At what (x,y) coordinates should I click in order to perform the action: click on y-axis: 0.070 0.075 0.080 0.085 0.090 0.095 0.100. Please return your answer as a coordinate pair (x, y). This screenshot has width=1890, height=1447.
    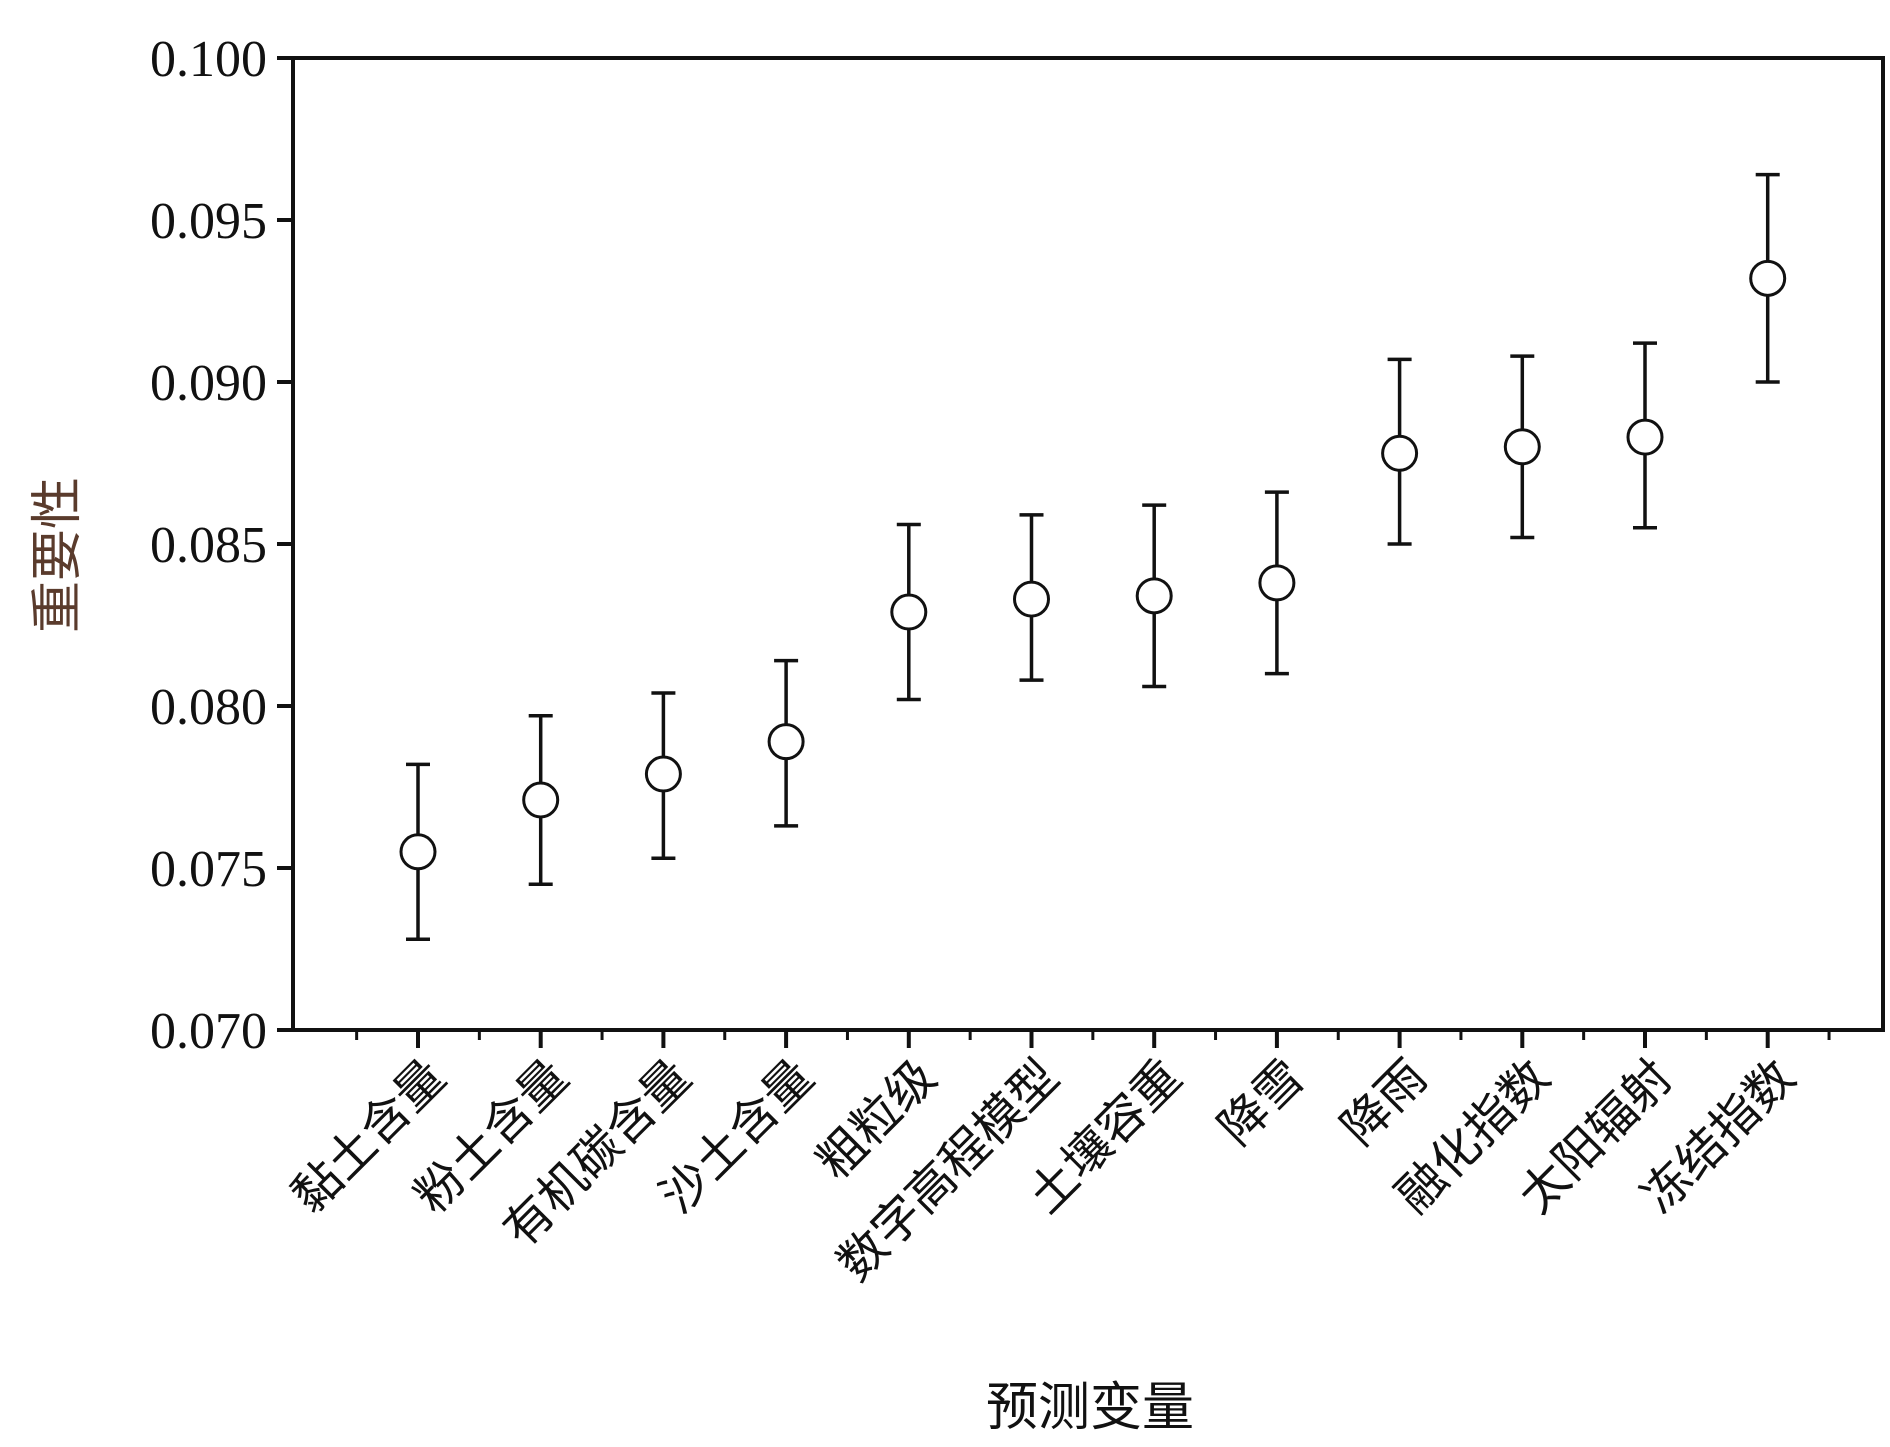
    Looking at the image, I should click on (221, 545).